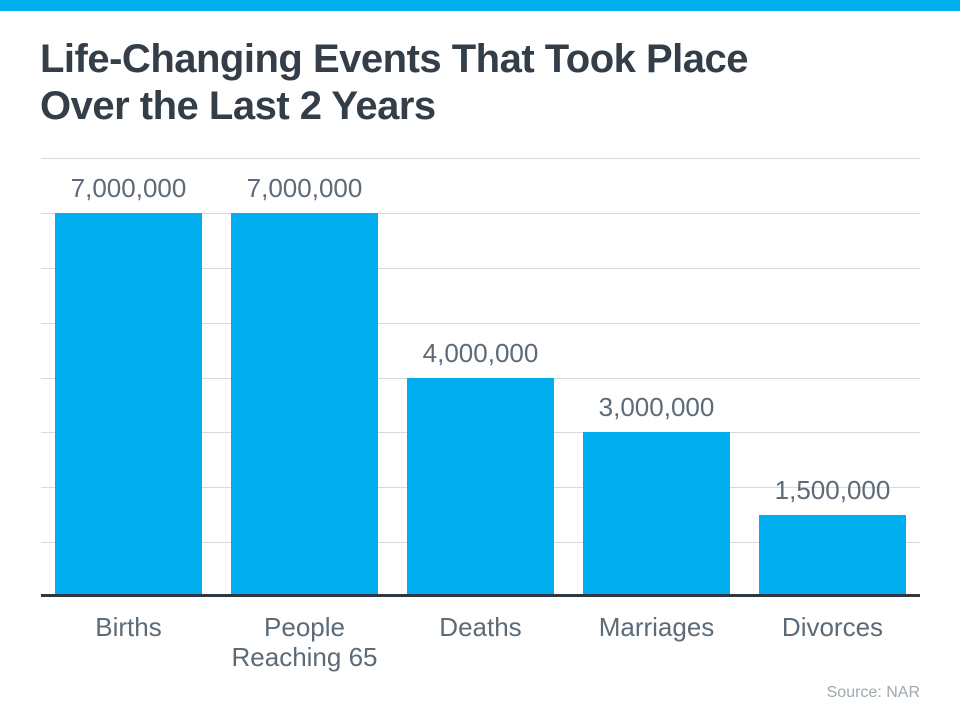 This screenshot has height=720, width=960. I want to click on gridline-7m, so click(480, 213).